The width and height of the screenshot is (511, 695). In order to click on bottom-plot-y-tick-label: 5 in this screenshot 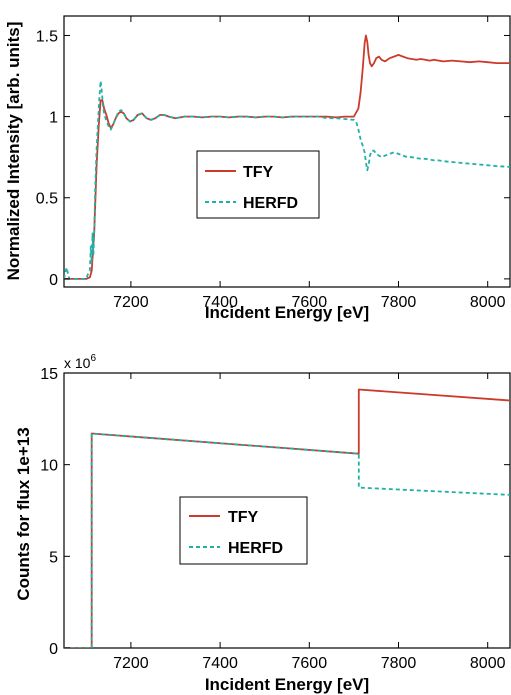, I will do `click(53, 557)`.